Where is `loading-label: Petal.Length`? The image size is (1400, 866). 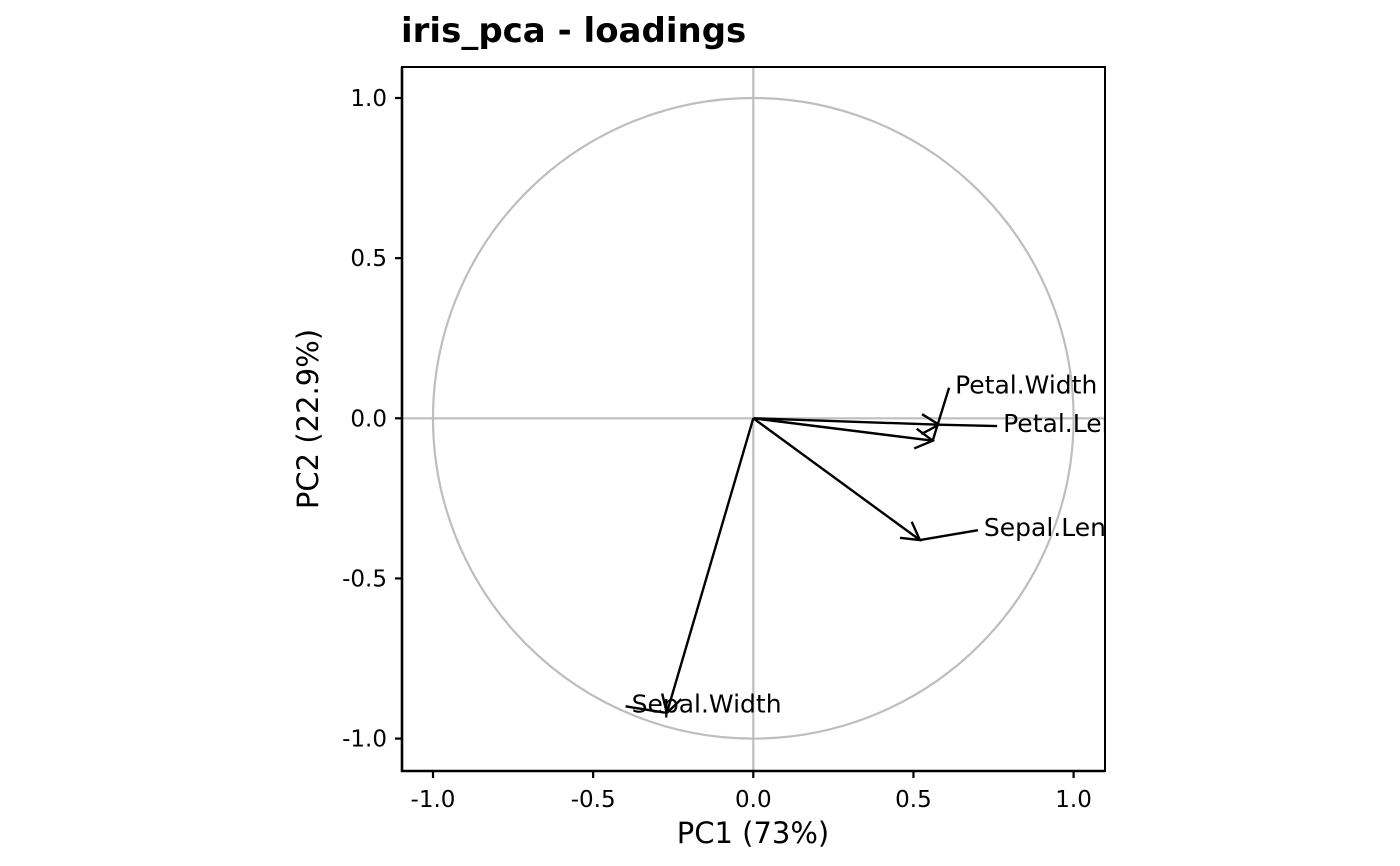
loading-label: Petal.Length is located at coordinates (1081, 423).